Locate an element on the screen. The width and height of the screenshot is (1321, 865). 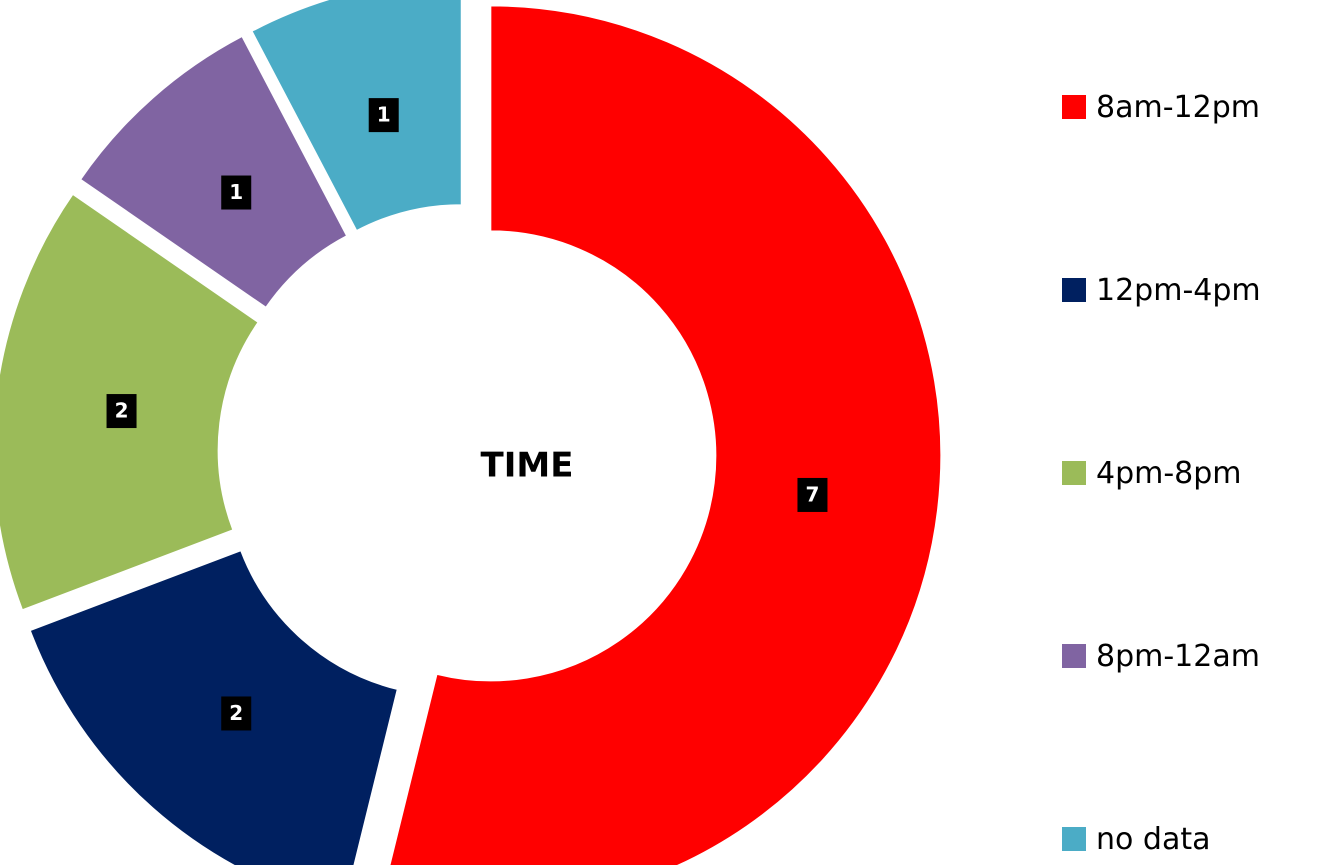
data-label-12pm-4pm: 2 is located at coordinates (236, 713).